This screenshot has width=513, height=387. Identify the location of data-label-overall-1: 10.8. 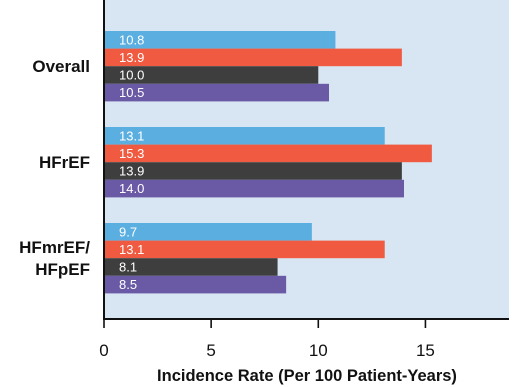
(131, 39).